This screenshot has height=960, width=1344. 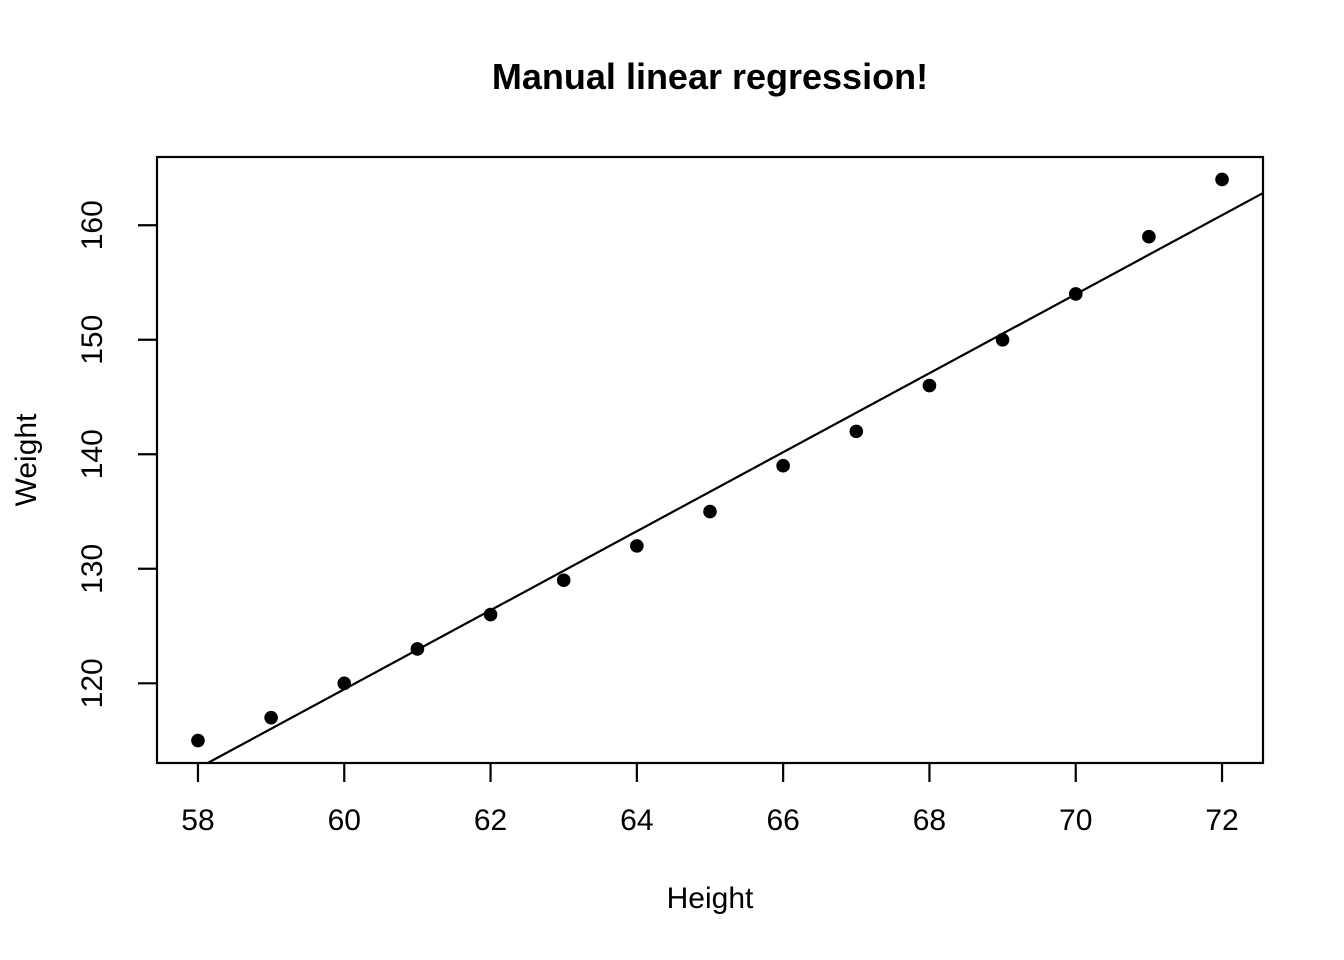 What do you see at coordinates (710, 898) in the screenshot?
I see `x-axis-label: Height` at bounding box center [710, 898].